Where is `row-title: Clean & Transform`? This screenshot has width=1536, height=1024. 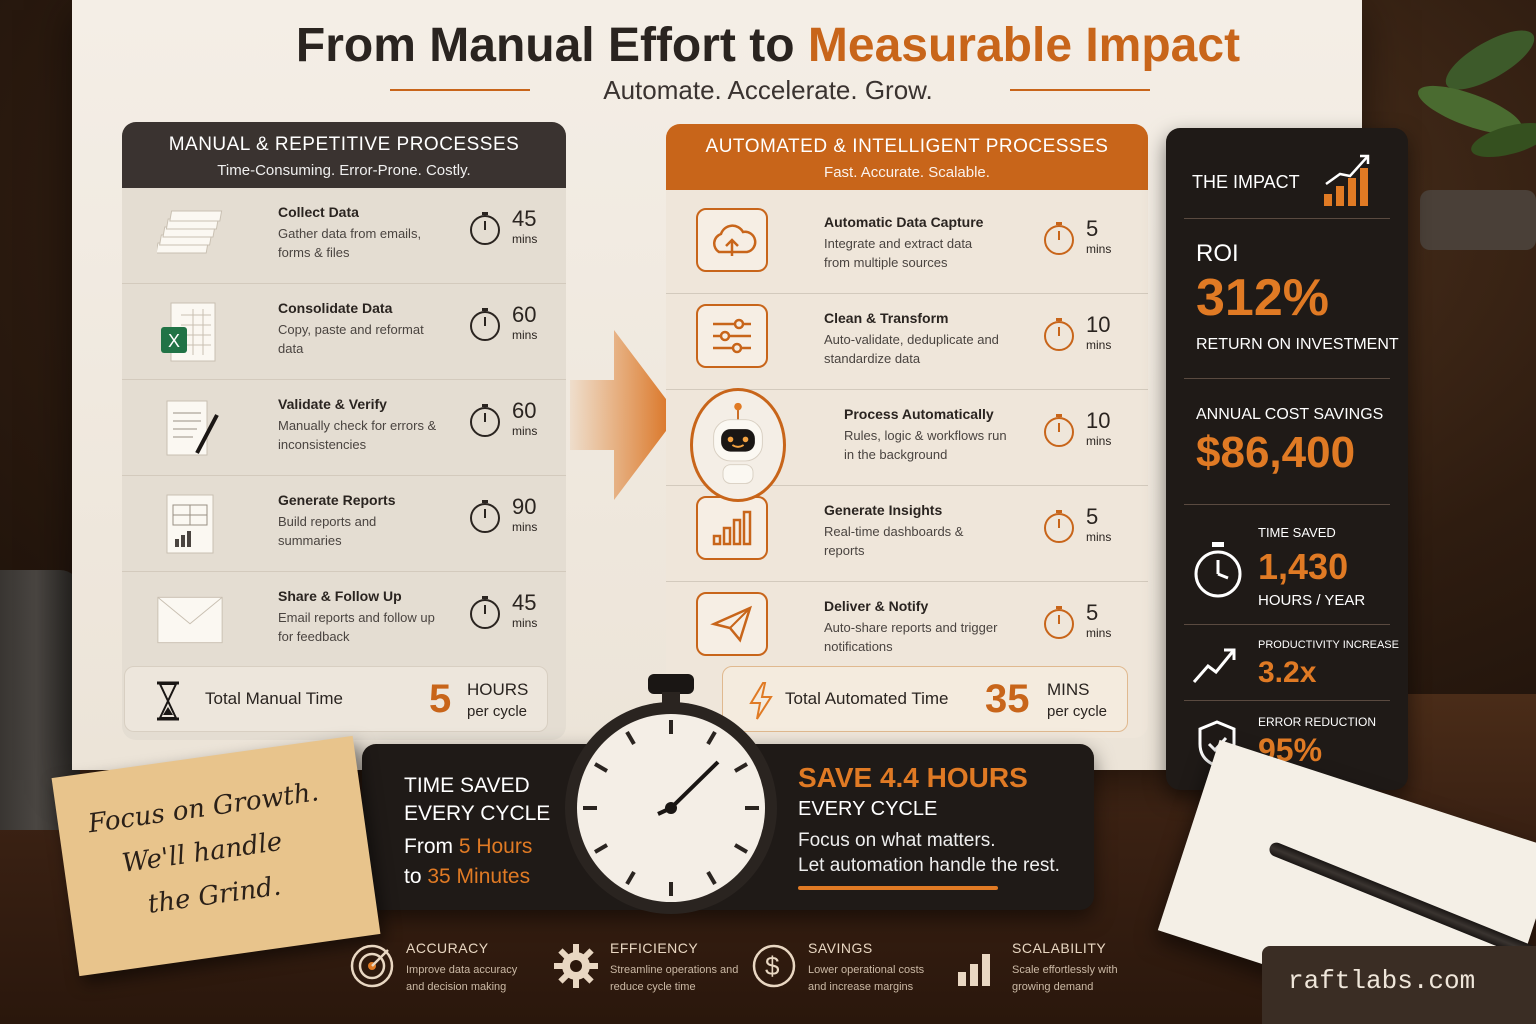
row-title: Clean & Transform is located at coordinates (886, 318).